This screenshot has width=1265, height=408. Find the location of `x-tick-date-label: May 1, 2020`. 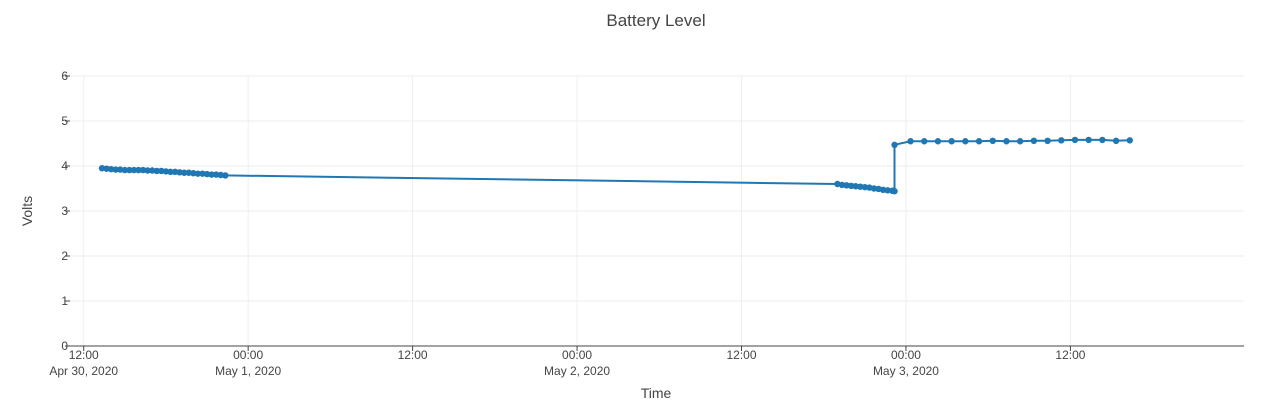

x-tick-date-label: May 1, 2020 is located at coordinates (248, 371).